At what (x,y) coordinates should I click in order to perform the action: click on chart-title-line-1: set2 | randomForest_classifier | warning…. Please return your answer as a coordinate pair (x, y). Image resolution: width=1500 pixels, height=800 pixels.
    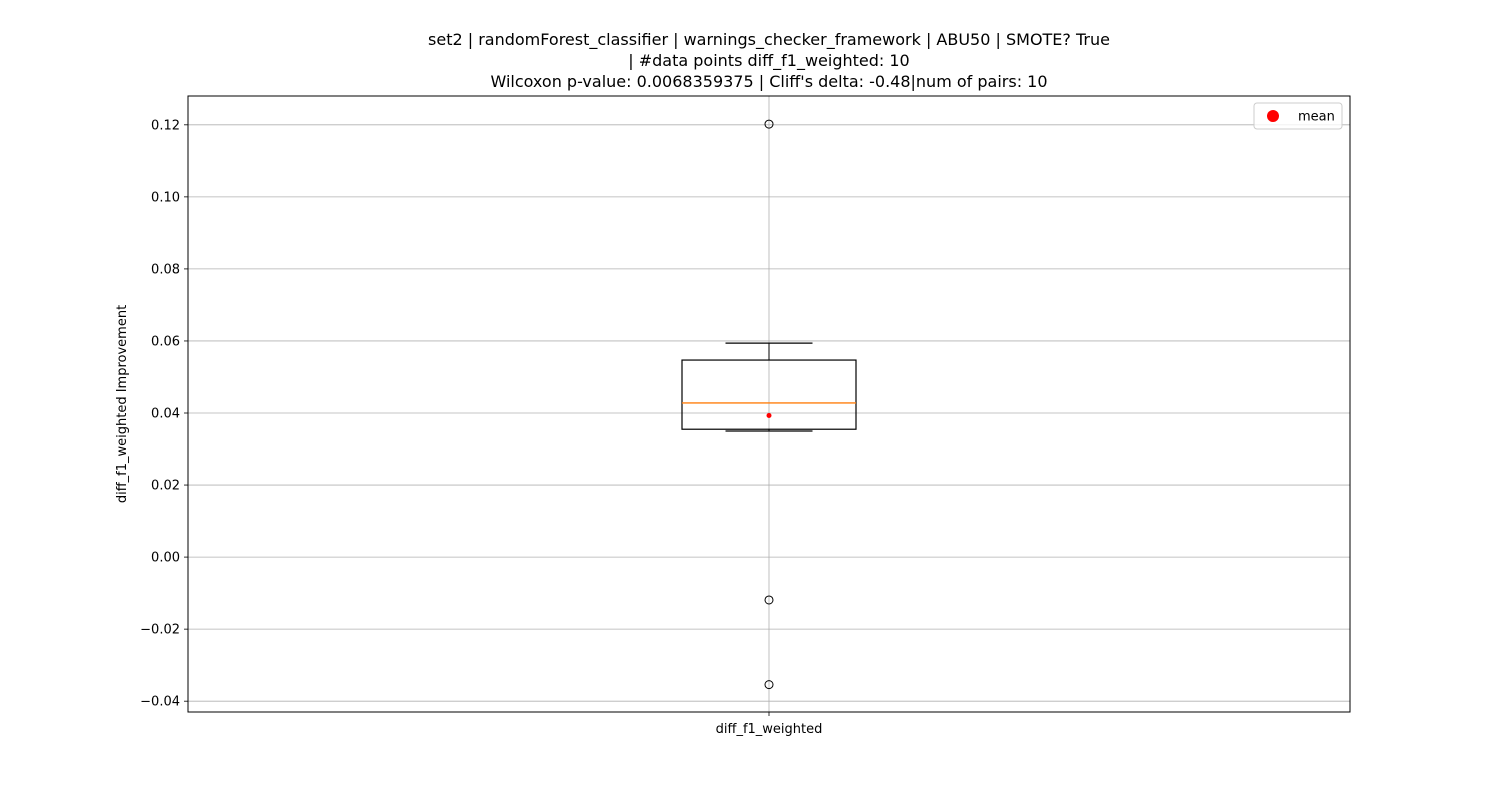
    Looking at the image, I should click on (769, 39).